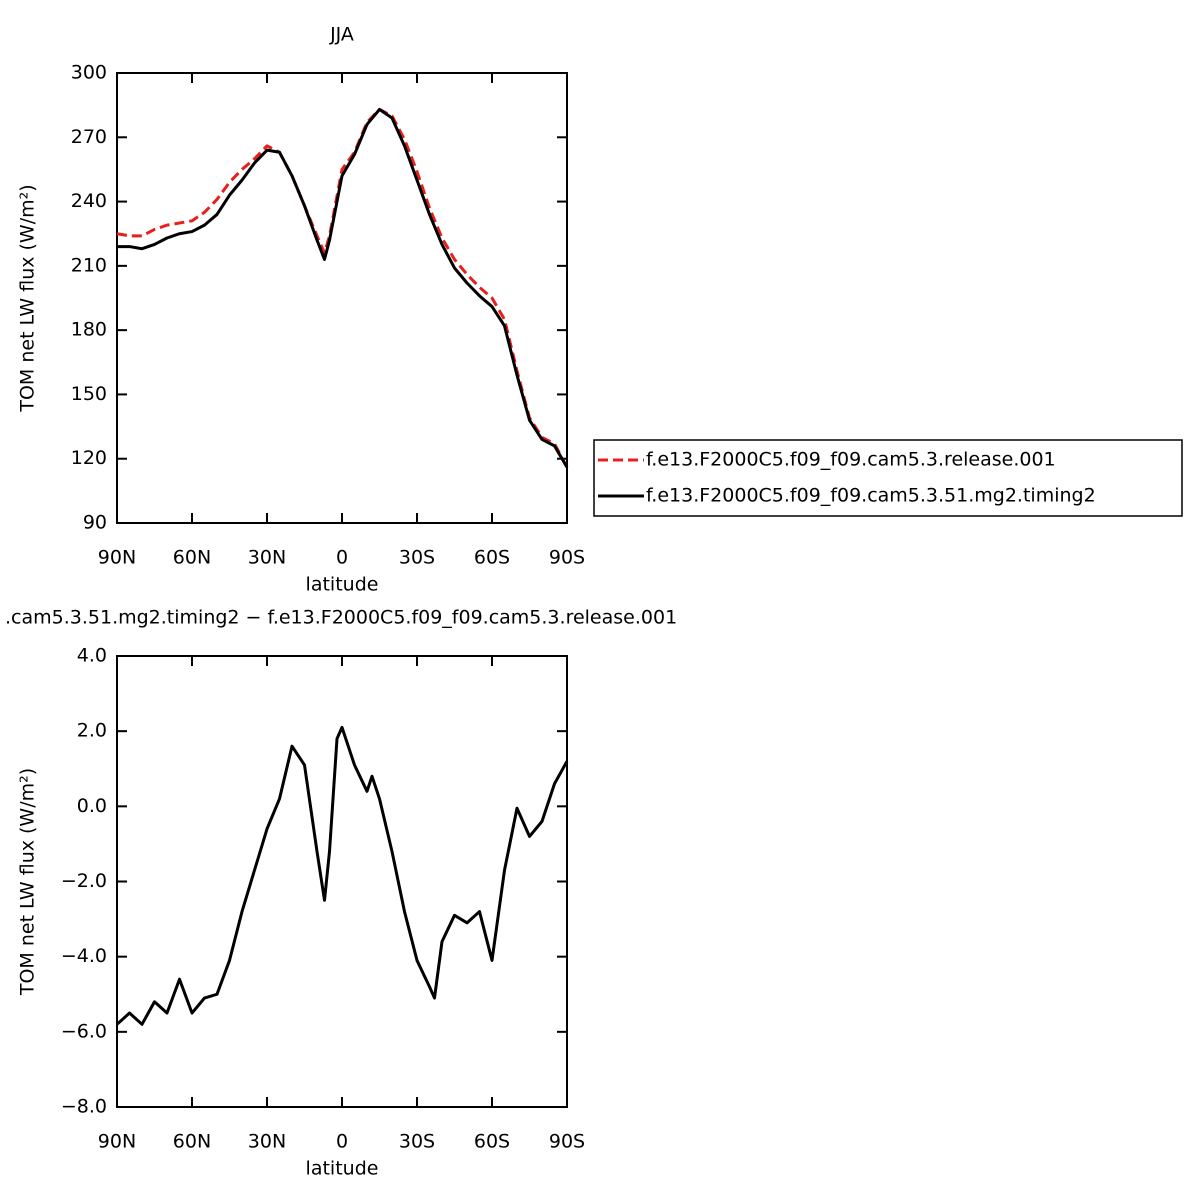 The image size is (1199, 1202). What do you see at coordinates (89, 394) in the screenshot?
I see `y-tick-label: 150` at bounding box center [89, 394].